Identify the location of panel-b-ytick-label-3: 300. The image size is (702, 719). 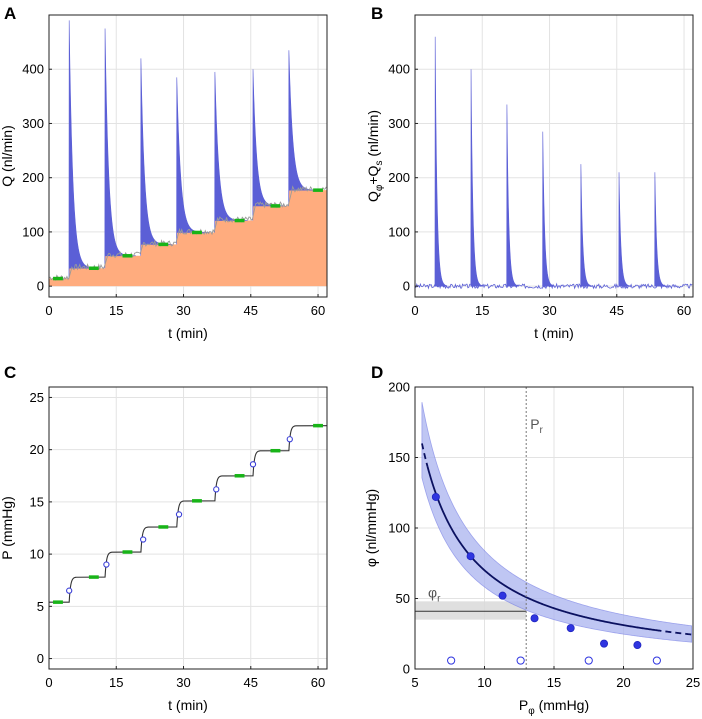
(399, 123).